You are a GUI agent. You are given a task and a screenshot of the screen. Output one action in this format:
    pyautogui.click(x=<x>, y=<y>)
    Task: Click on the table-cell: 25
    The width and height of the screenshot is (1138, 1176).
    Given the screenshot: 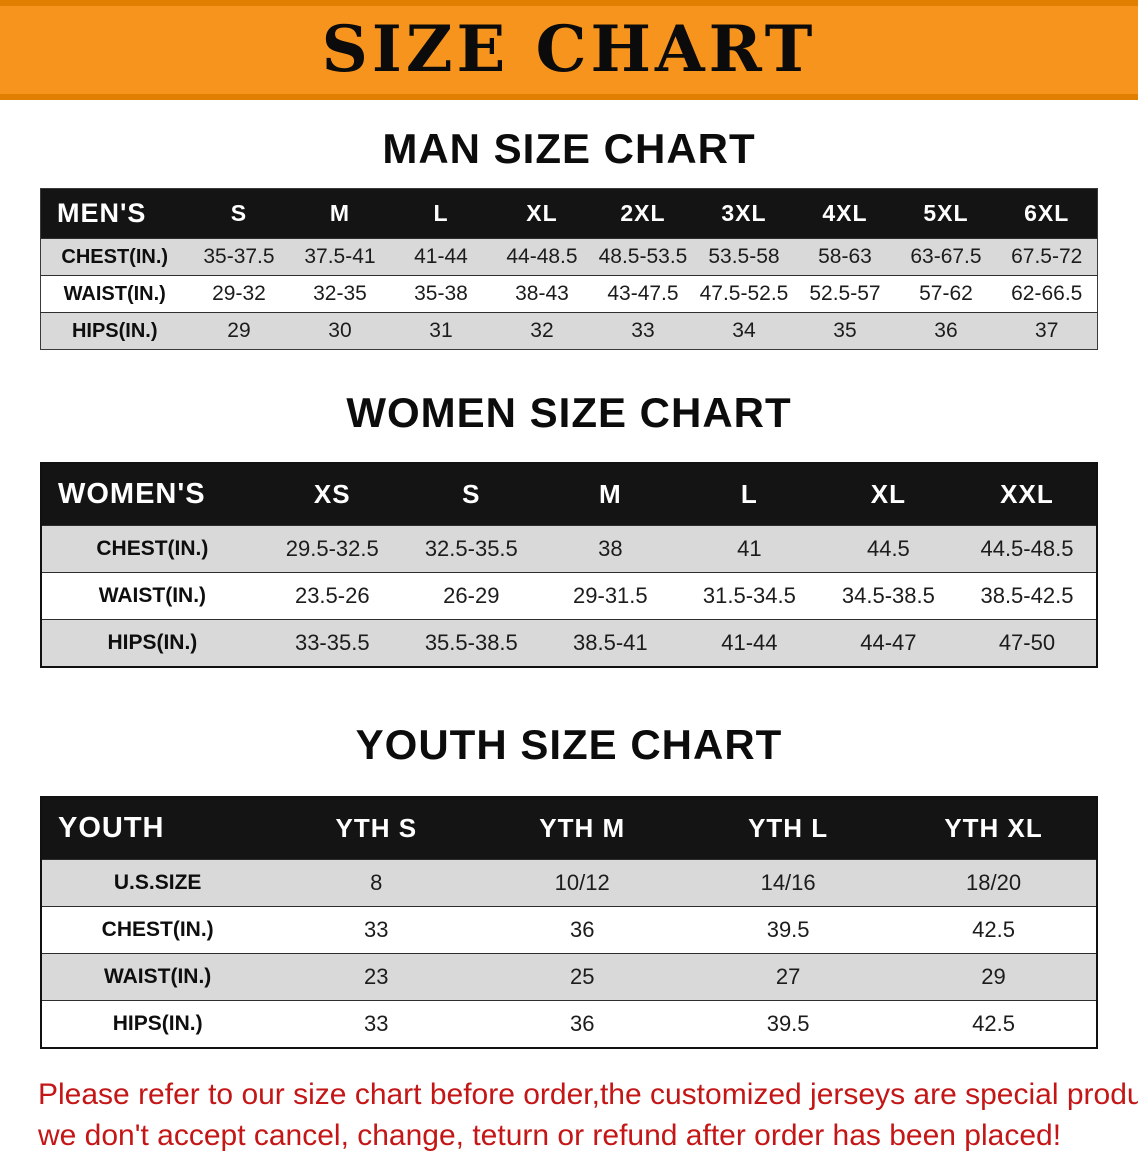 What is the action you would take?
    pyautogui.click(x=582, y=977)
    